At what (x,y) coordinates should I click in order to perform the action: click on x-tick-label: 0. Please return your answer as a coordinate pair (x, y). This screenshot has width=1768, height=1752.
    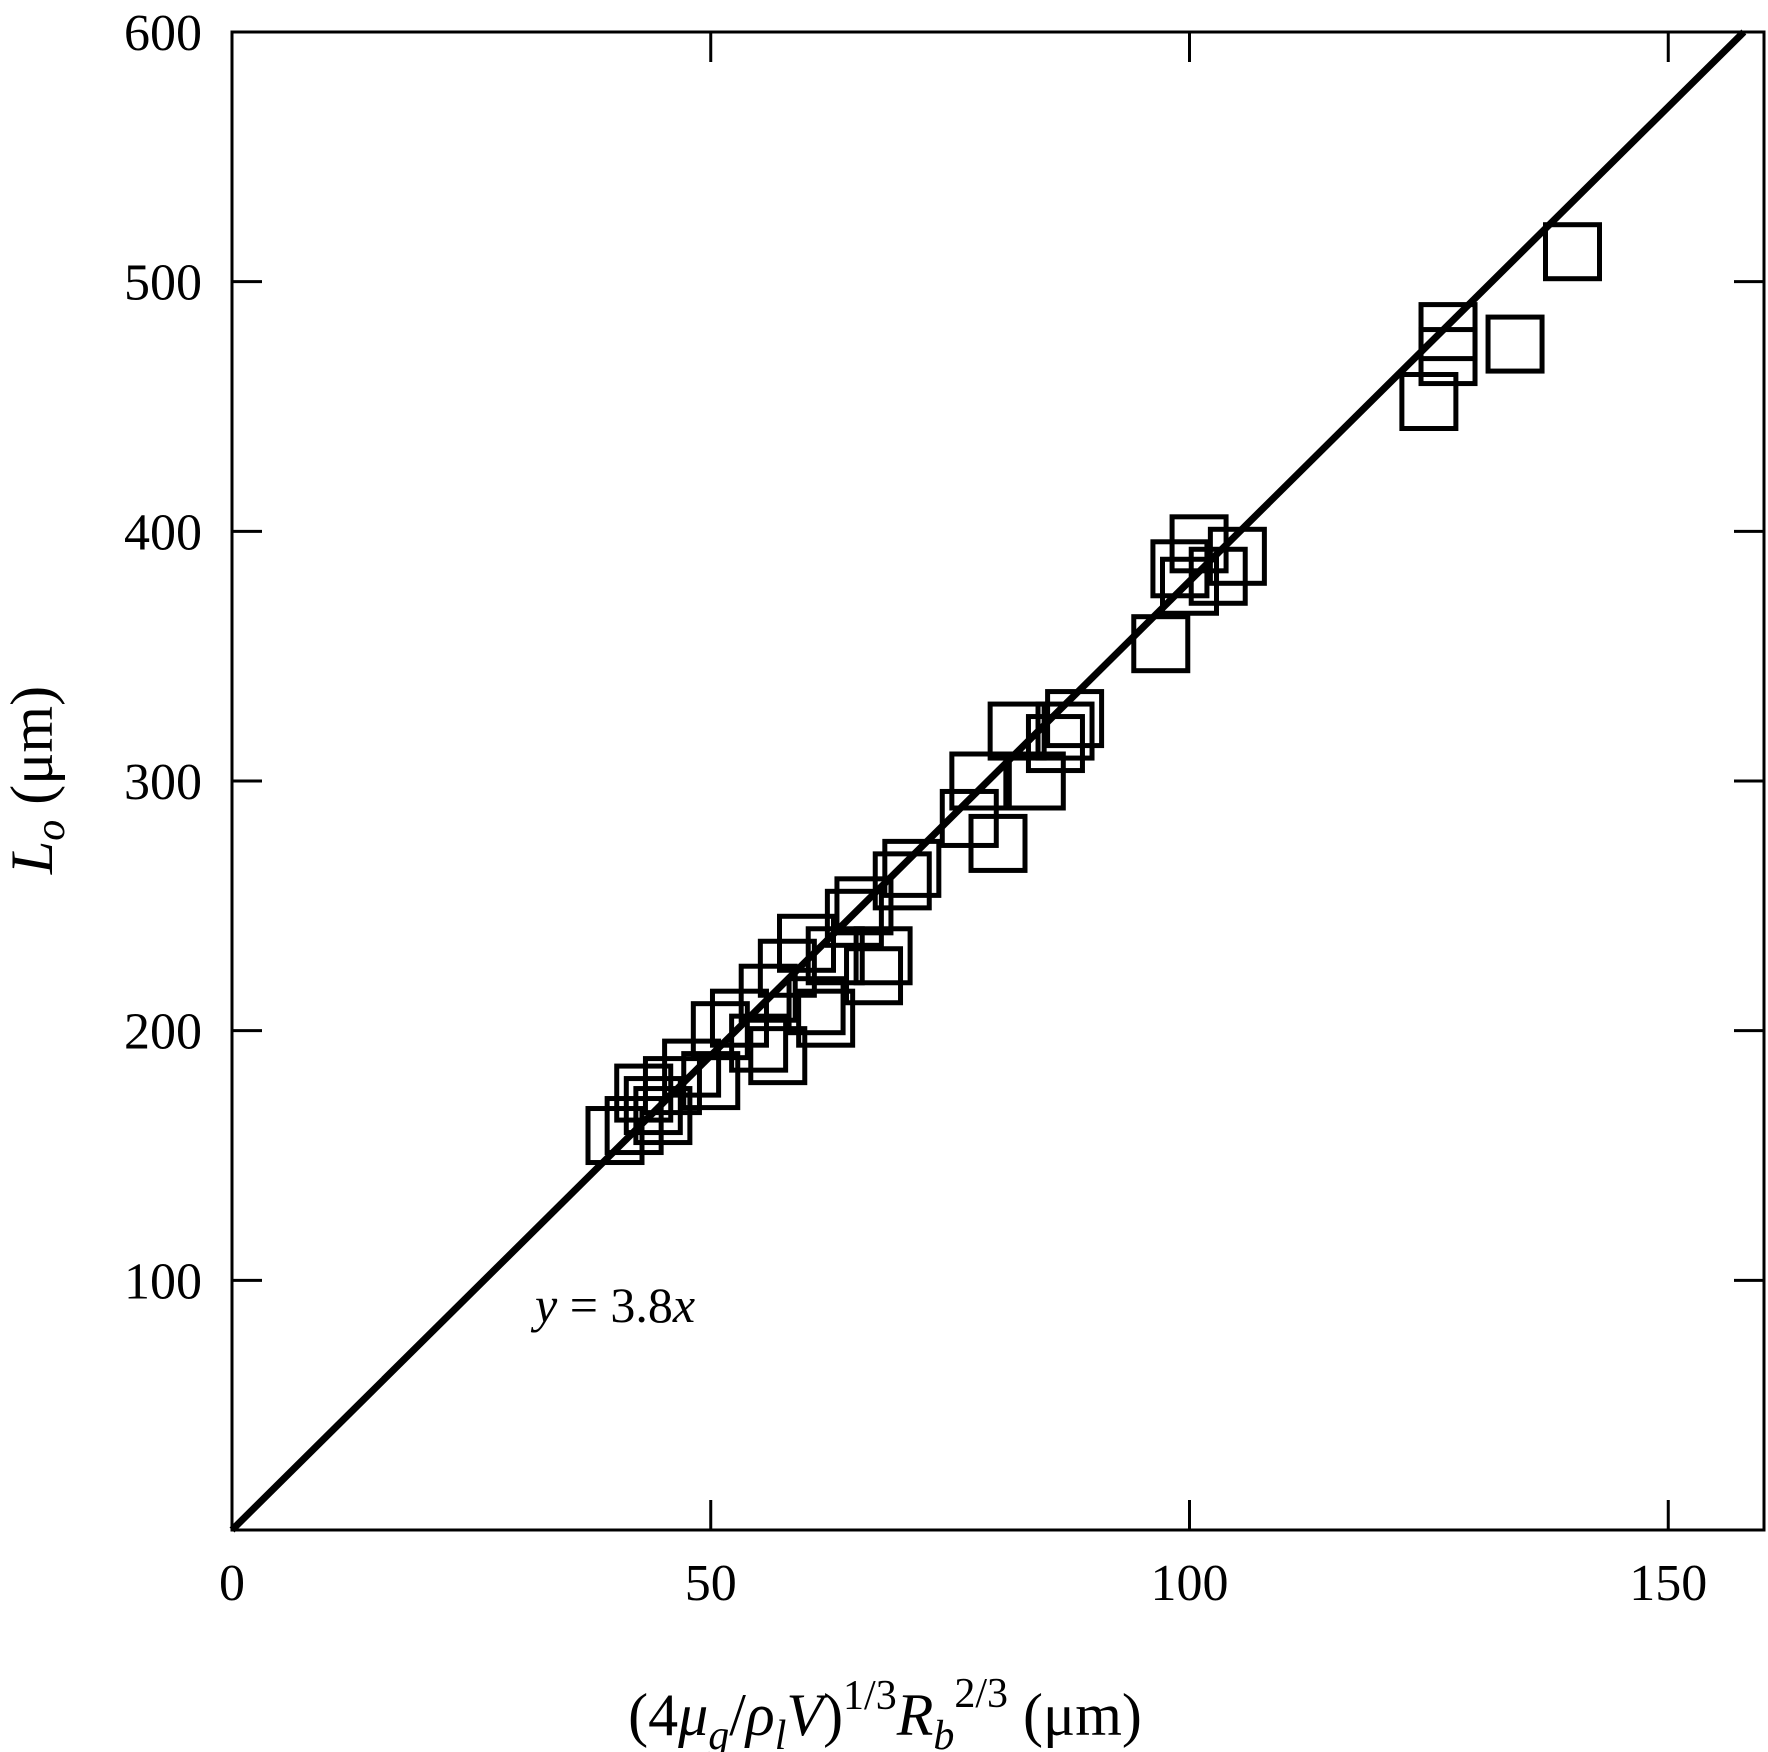
    Looking at the image, I should click on (232, 1583).